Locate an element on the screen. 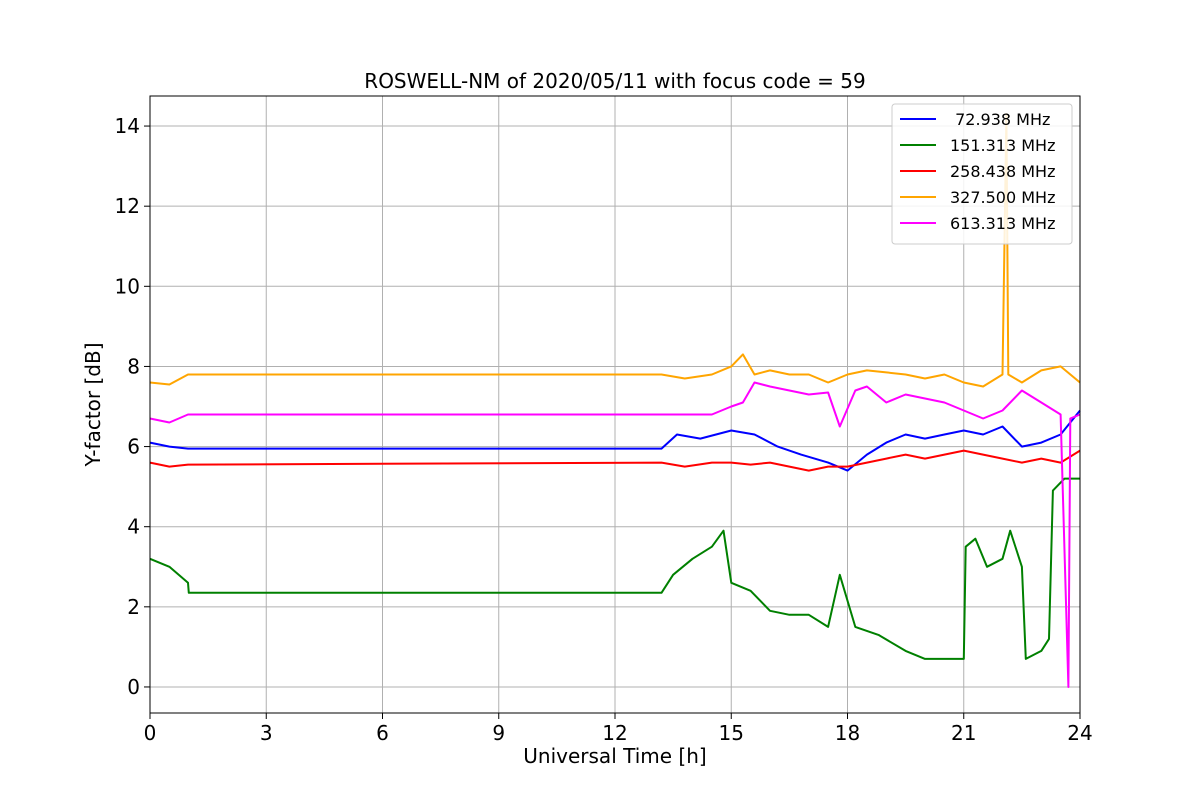  x-tick-label: 0 is located at coordinates (150, 733).